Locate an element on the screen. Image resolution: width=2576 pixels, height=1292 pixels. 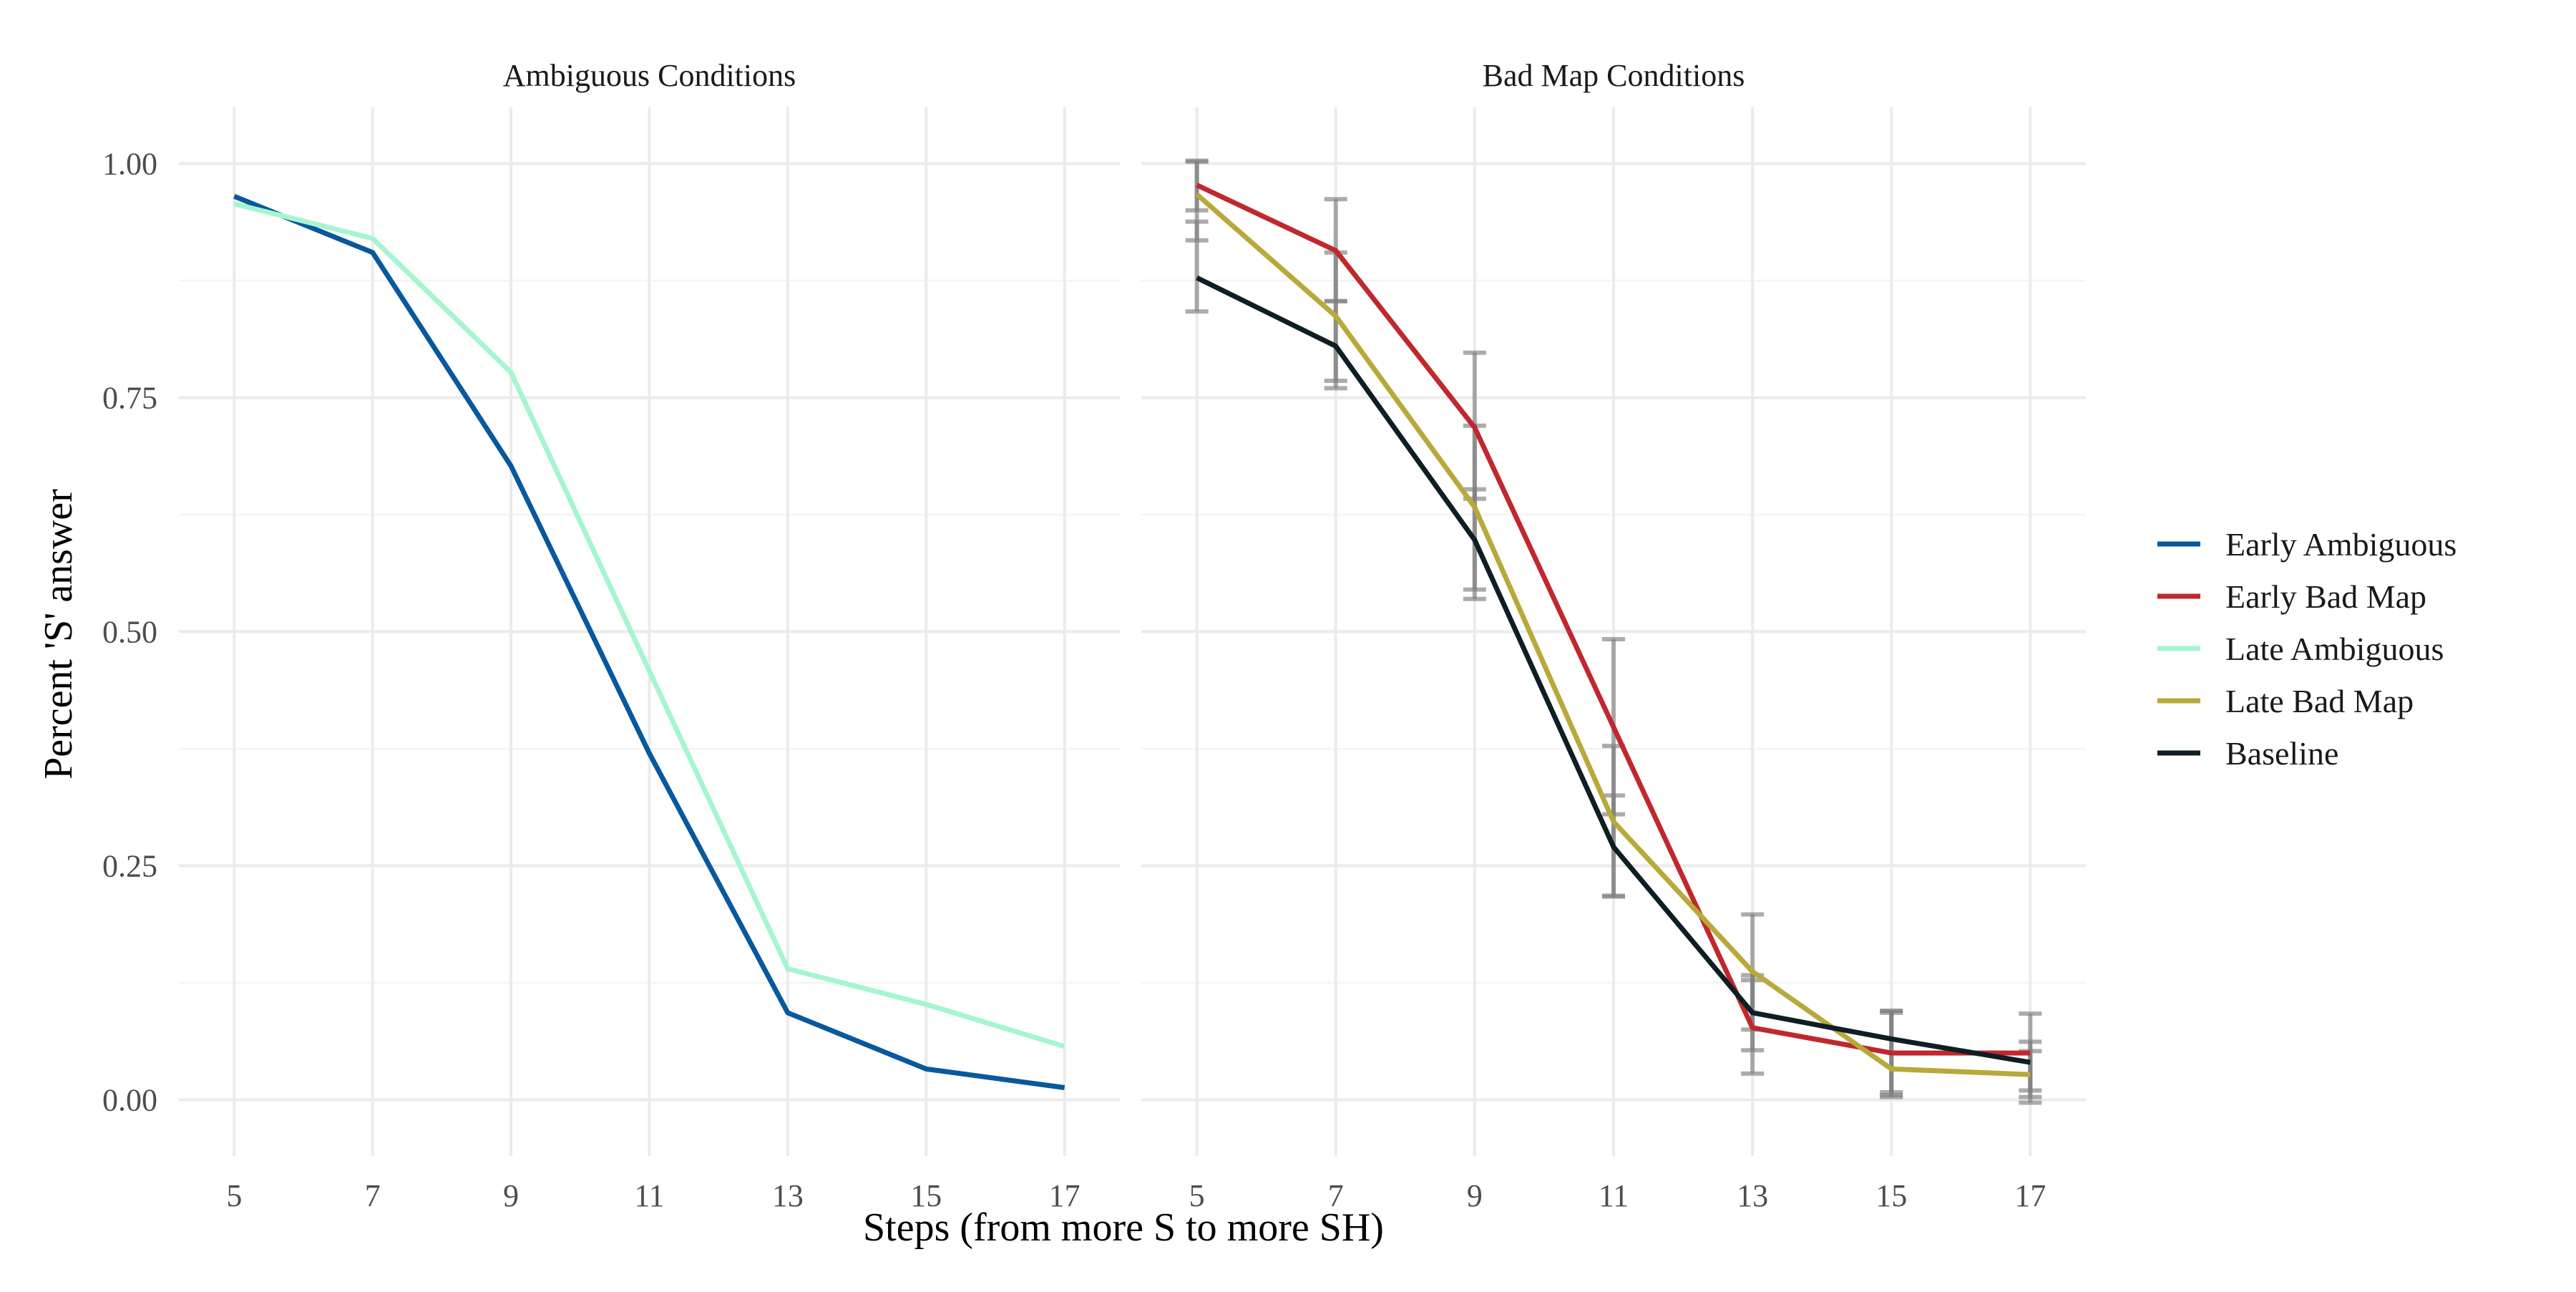
legend-item: Late Bad Map is located at coordinates (2285, 701).